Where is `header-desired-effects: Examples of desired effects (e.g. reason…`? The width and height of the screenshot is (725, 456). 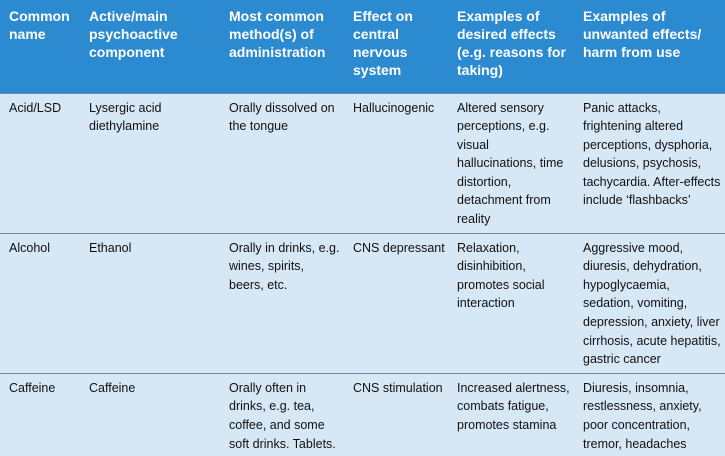
header-desired-effects: Examples of desired effects (e.g. reason… is located at coordinates (511, 43).